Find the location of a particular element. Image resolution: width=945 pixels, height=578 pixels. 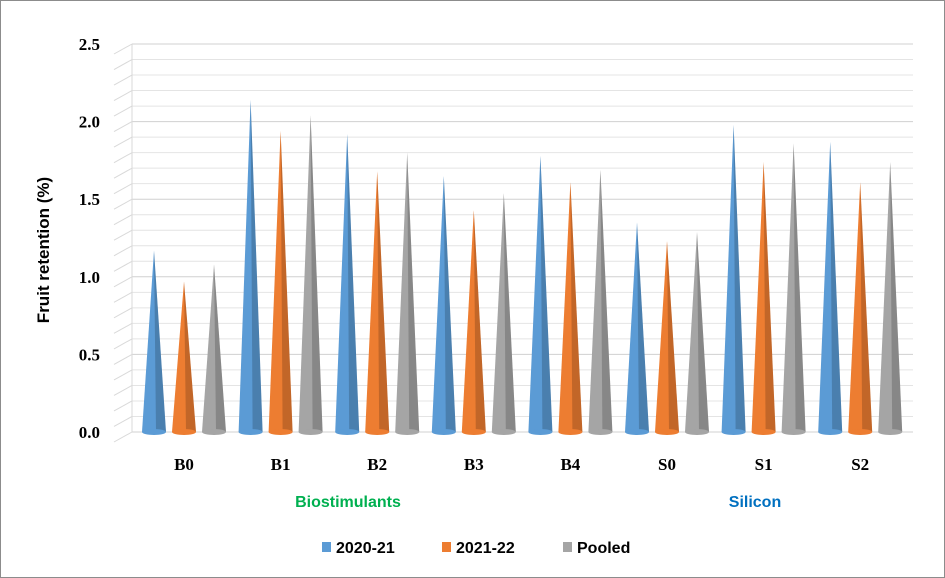

bar-s1-pooled is located at coordinates (793, 289).